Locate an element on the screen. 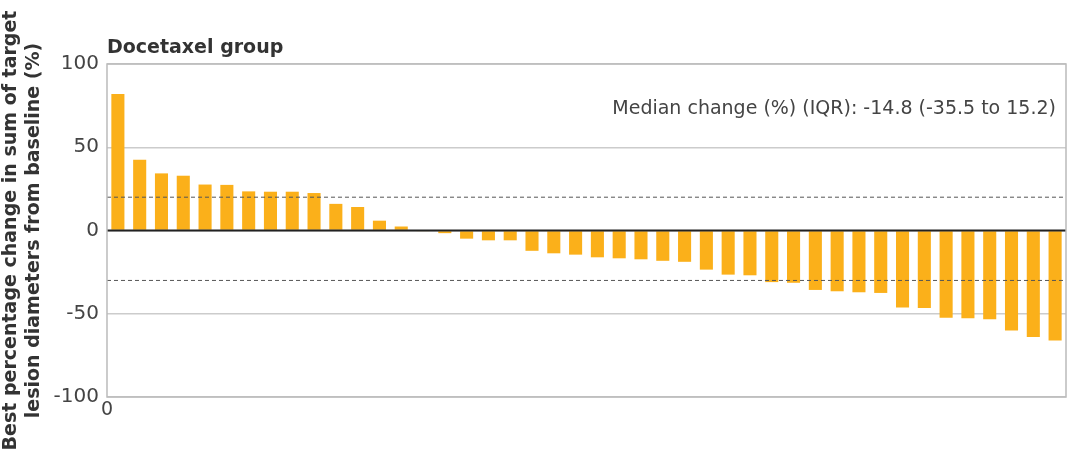 The width and height of the screenshot is (1080, 459). y-axis-title: Best percentage change in sum of target lesion diameters from baseline (%) is located at coordinates (22, 230).